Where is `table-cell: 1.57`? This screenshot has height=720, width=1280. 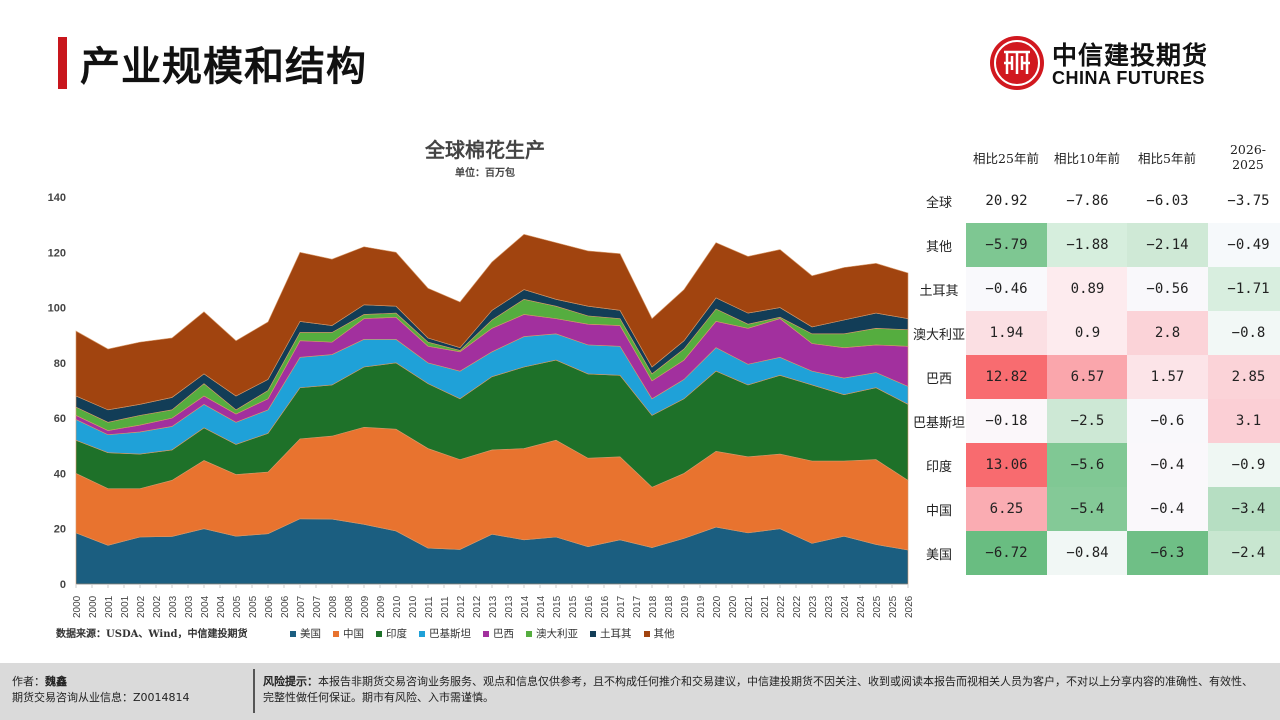
table-cell: 1.57 is located at coordinates (1167, 377).